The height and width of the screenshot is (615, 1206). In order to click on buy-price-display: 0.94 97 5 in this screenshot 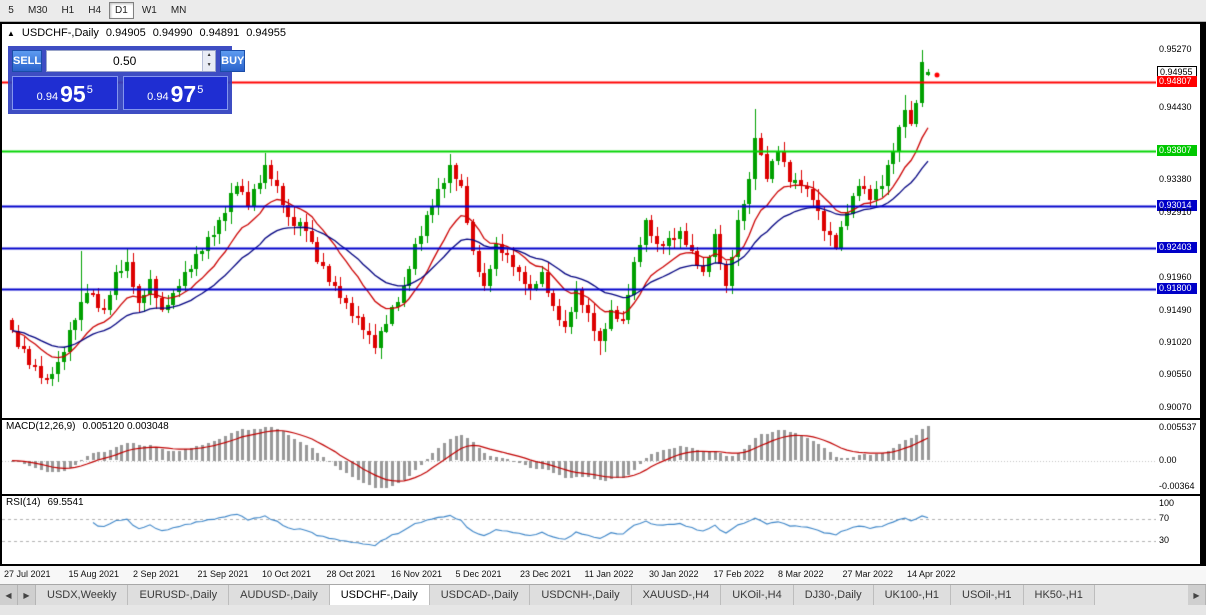, I will do `click(175, 93)`.